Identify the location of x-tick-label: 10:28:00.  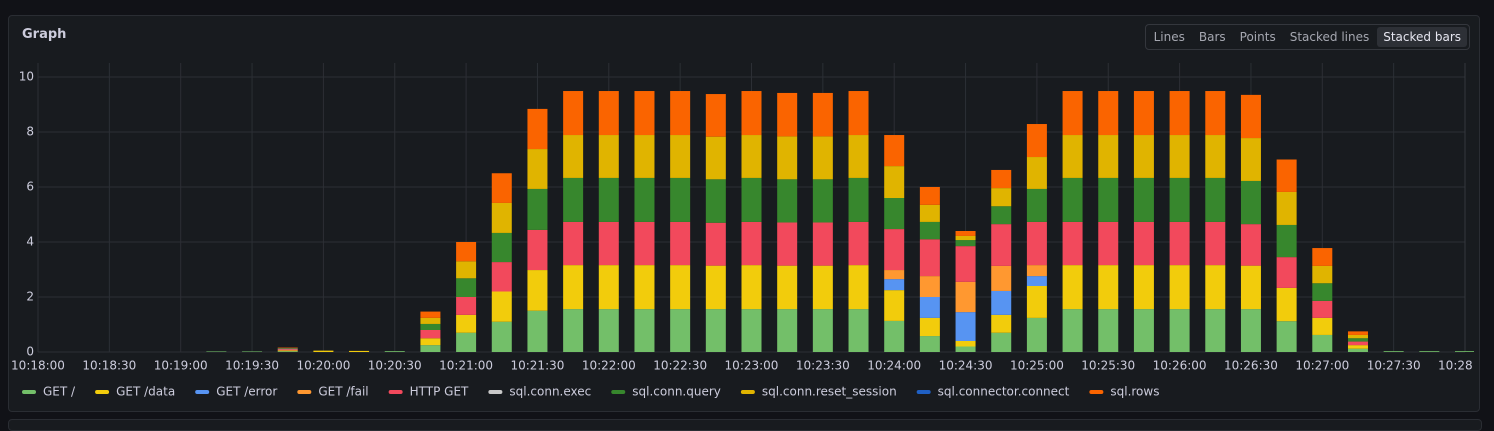
(1465, 366).